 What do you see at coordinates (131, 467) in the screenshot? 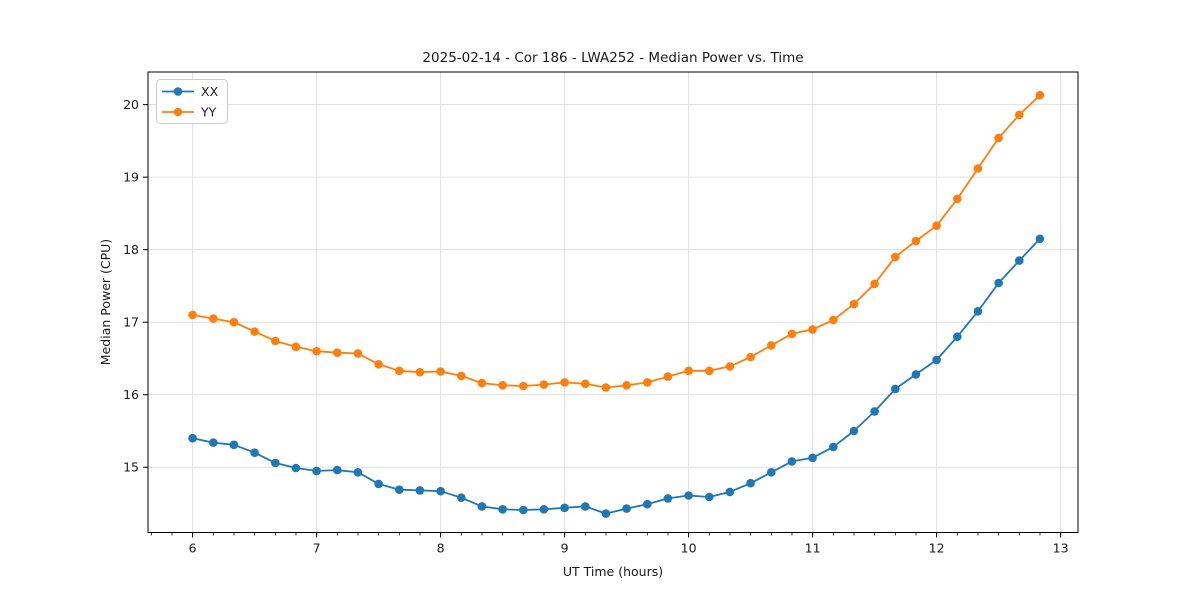
I see `y-tick-label: 15` at bounding box center [131, 467].